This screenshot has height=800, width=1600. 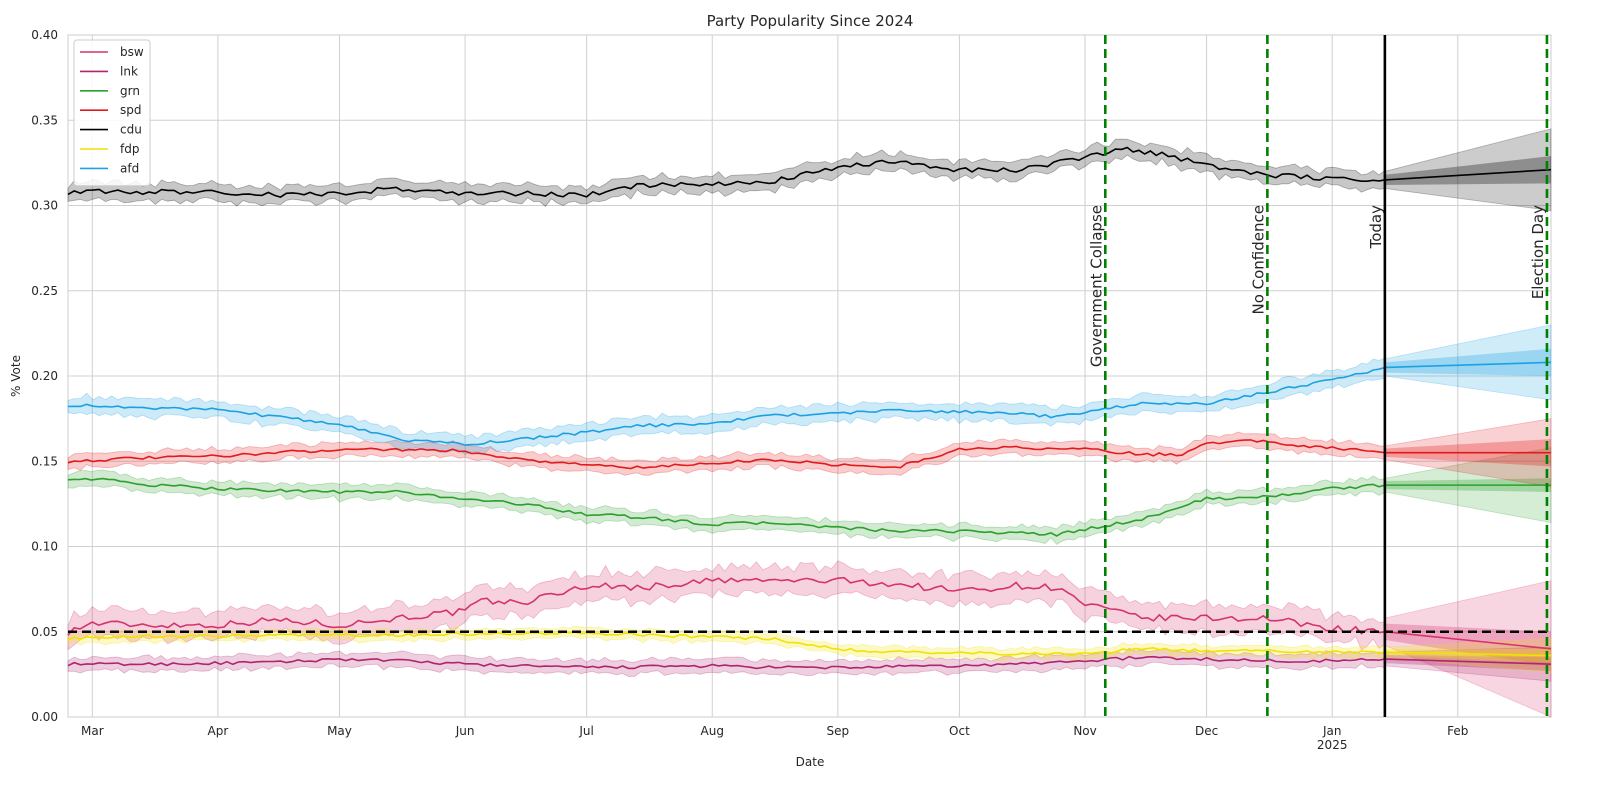 What do you see at coordinates (1468, 174) in the screenshot?
I see `forecast-line-cdu` at bounding box center [1468, 174].